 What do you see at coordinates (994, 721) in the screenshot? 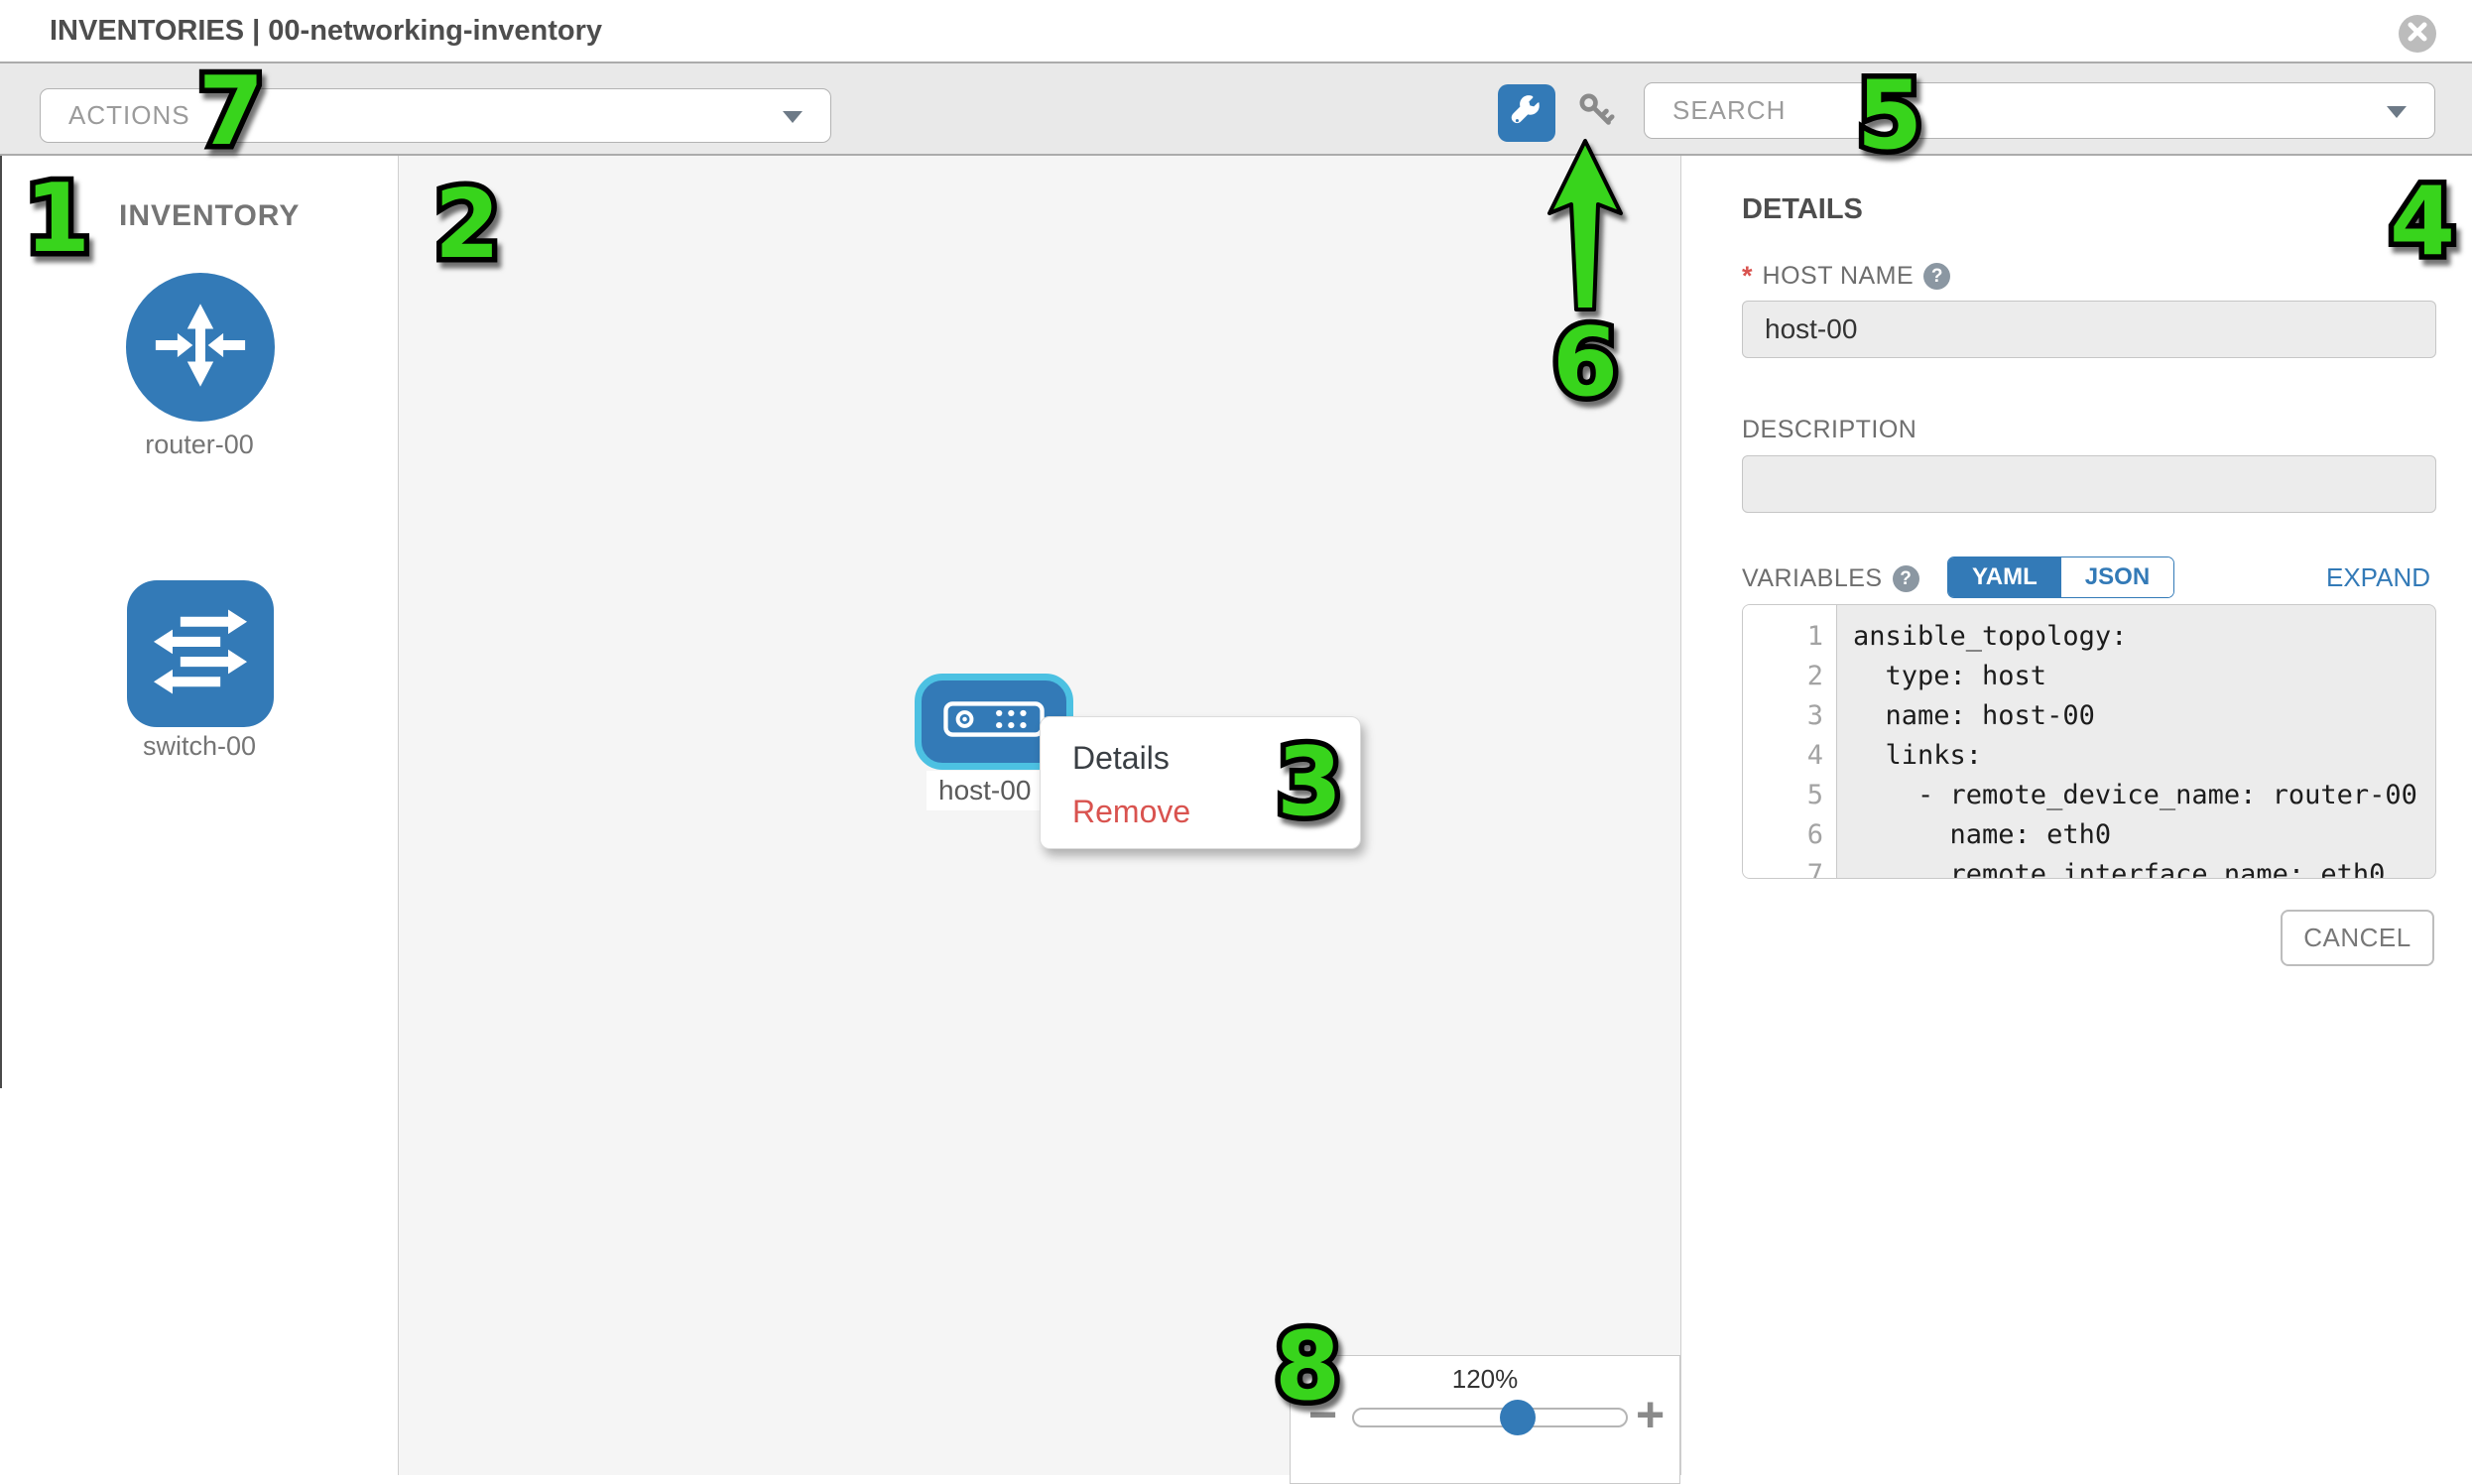
I see `server-icon` at bounding box center [994, 721].